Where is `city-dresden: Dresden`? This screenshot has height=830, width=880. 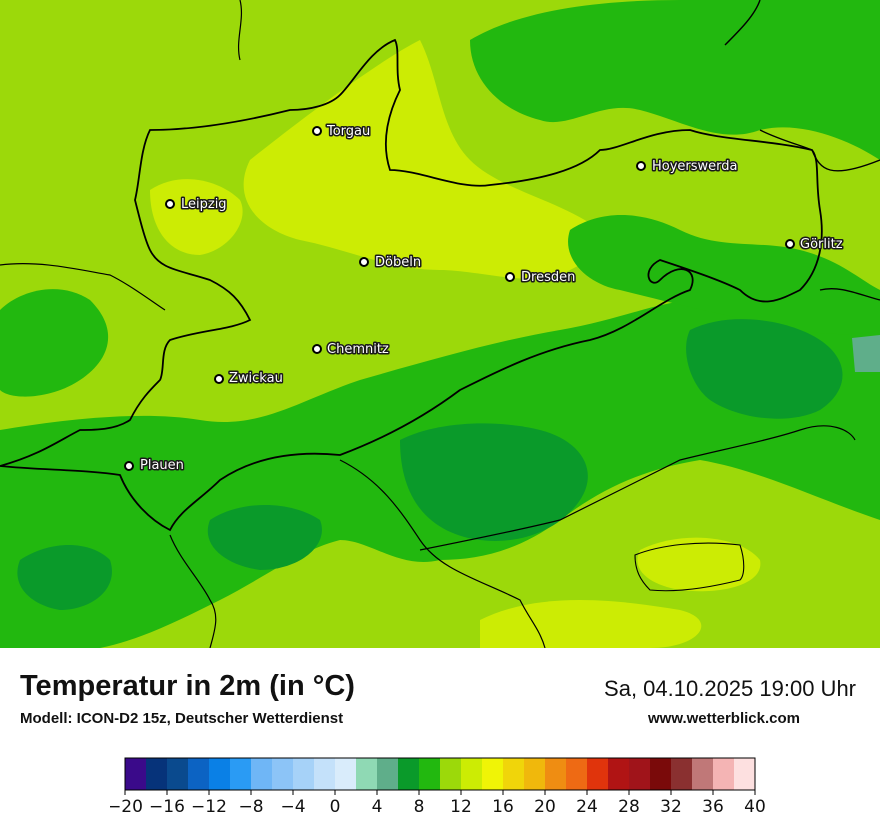 city-dresden: Dresden is located at coordinates (541, 278).